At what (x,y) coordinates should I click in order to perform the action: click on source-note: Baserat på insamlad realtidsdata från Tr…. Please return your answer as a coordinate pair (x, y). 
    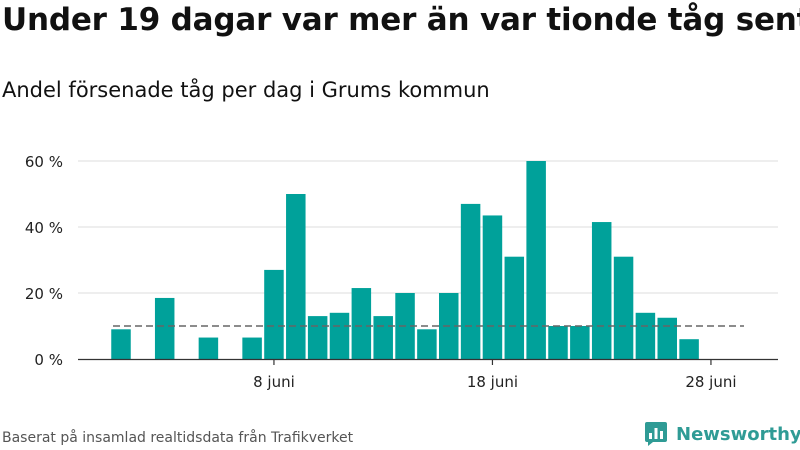
    Looking at the image, I should click on (178, 438).